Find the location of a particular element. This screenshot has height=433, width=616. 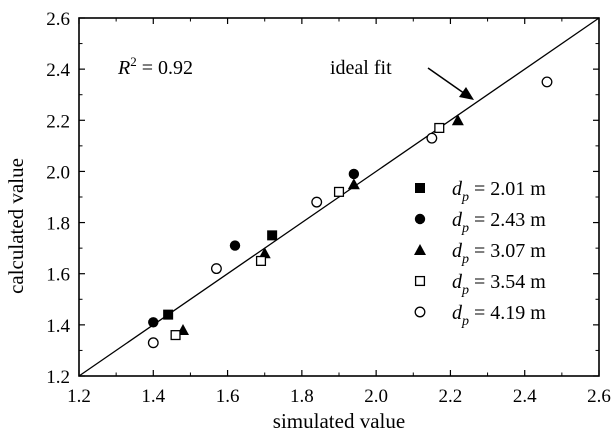

legend-label-2: dp = 2.43 m is located at coordinates (499, 222).